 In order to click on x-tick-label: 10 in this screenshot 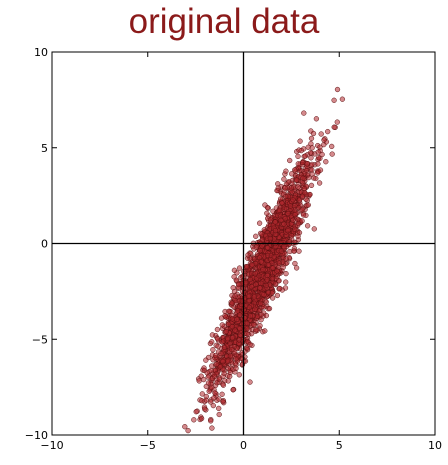, I will do `click(435, 445)`.